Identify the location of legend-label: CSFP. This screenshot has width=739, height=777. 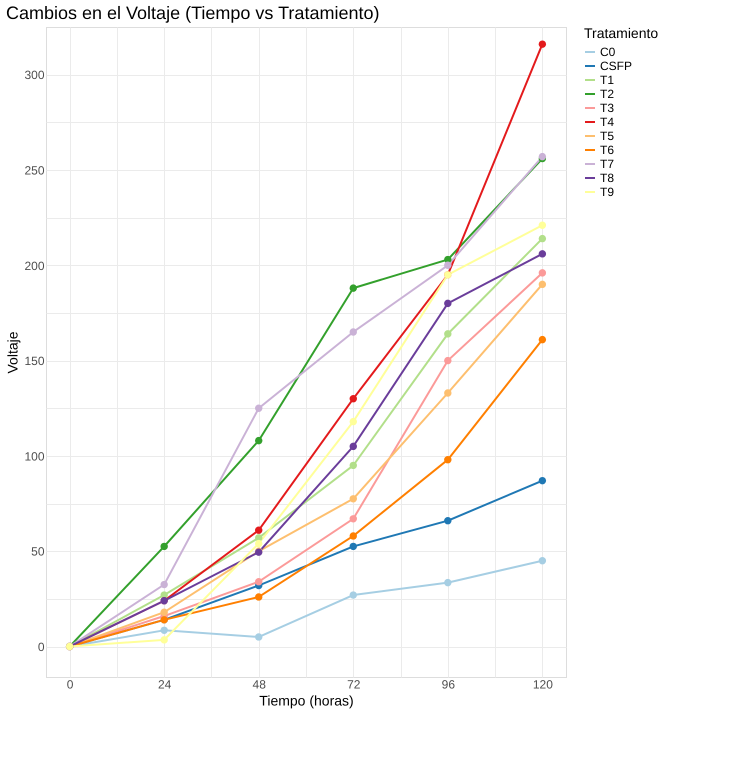
(616, 66).